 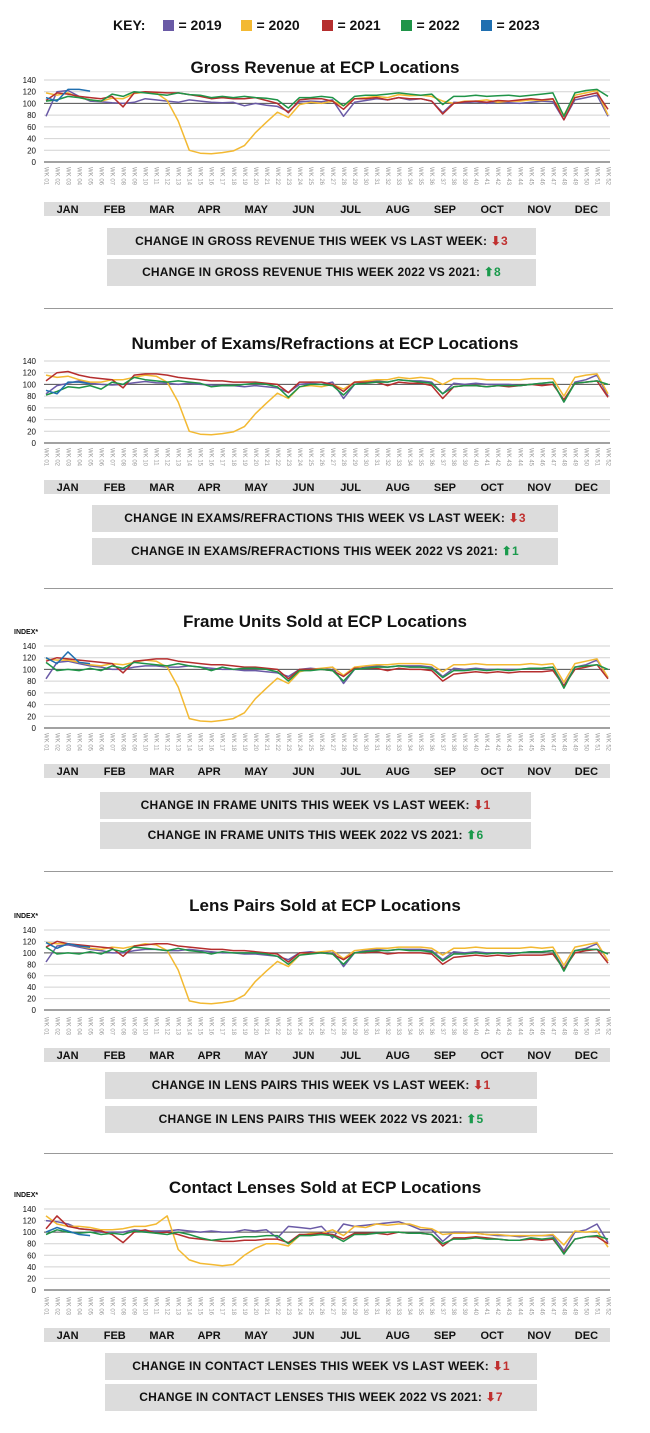 What do you see at coordinates (359, 25) in the screenshot?
I see `legend-text-2021: = 2021` at bounding box center [359, 25].